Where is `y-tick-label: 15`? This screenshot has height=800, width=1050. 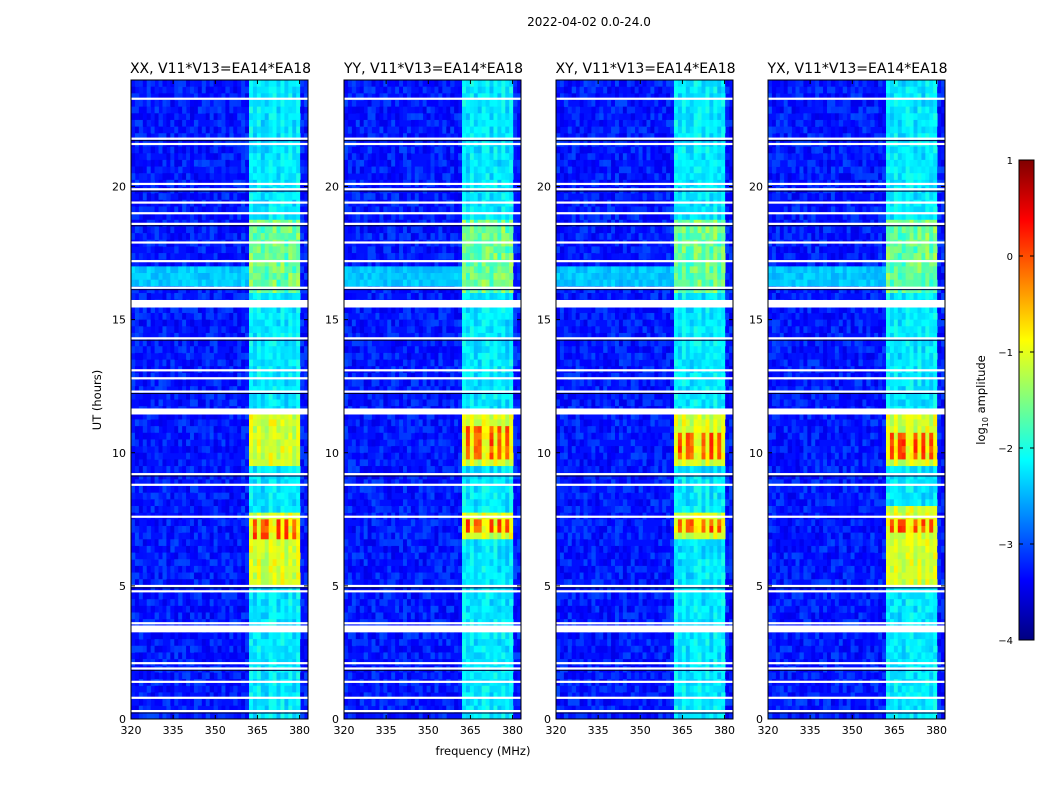 y-tick-label: 15 is located at coordinates (119, 320).